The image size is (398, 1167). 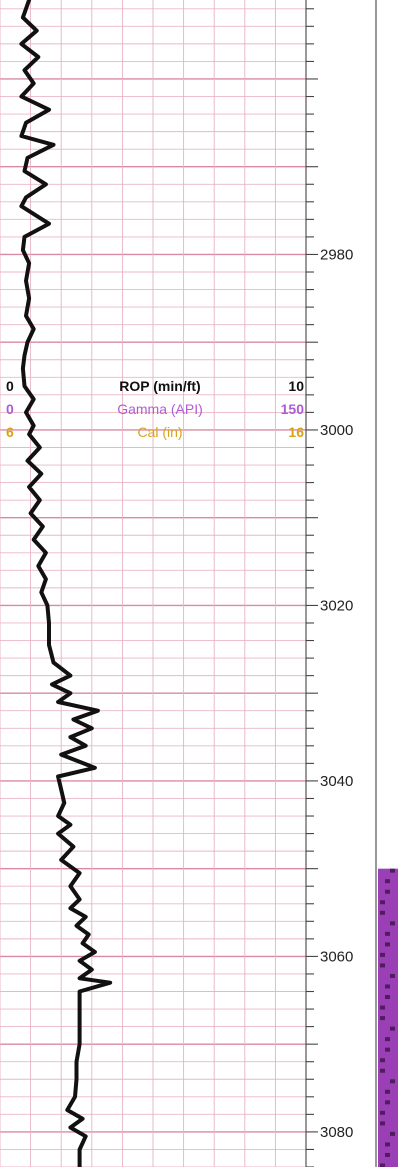 What do you see at coordinates (10, 409) in the screenshot?
I see `gamma-scale-min: 0` at bounding box center [10, 409].